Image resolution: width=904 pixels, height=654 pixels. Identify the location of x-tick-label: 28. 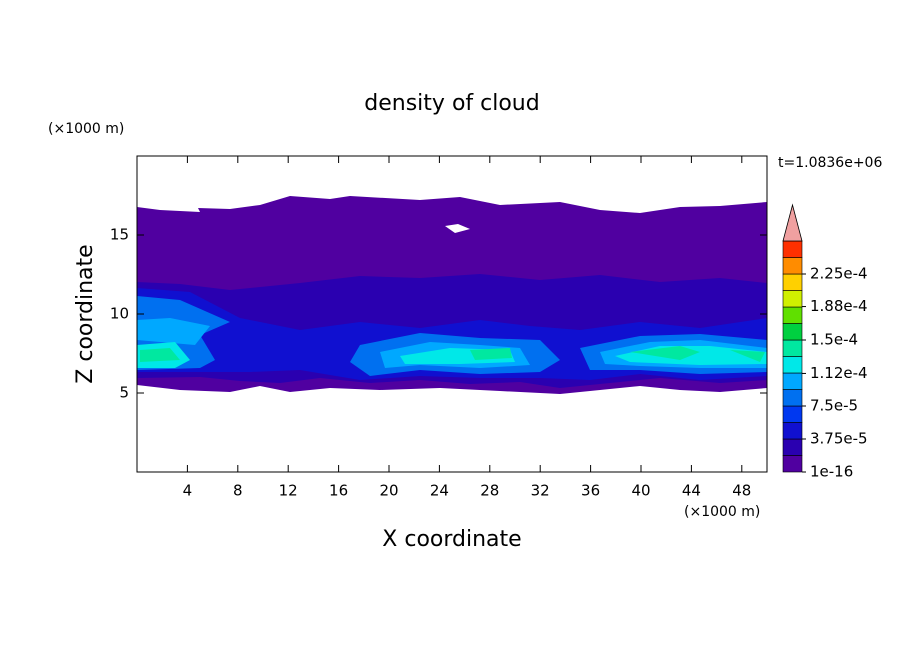
(489, 491).